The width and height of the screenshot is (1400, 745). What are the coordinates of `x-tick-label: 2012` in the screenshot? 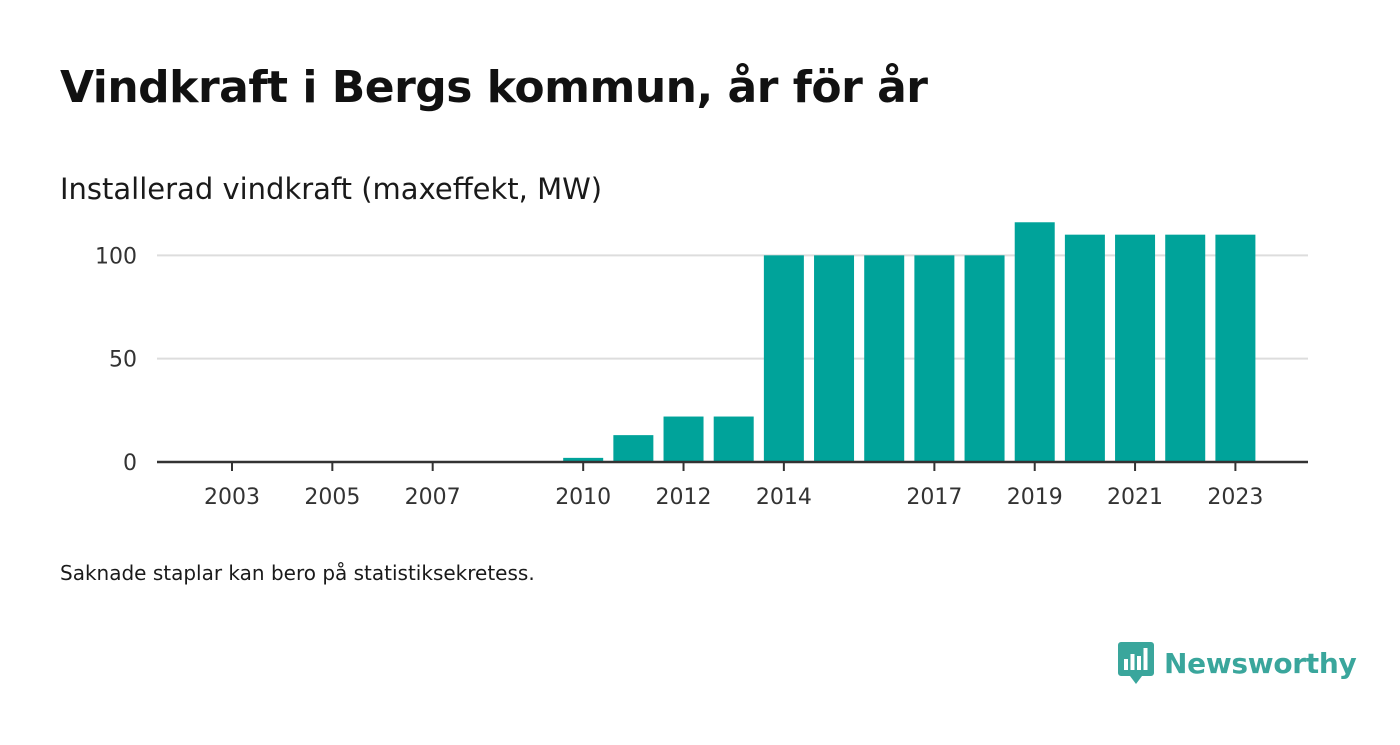 It's located at (684, 497).